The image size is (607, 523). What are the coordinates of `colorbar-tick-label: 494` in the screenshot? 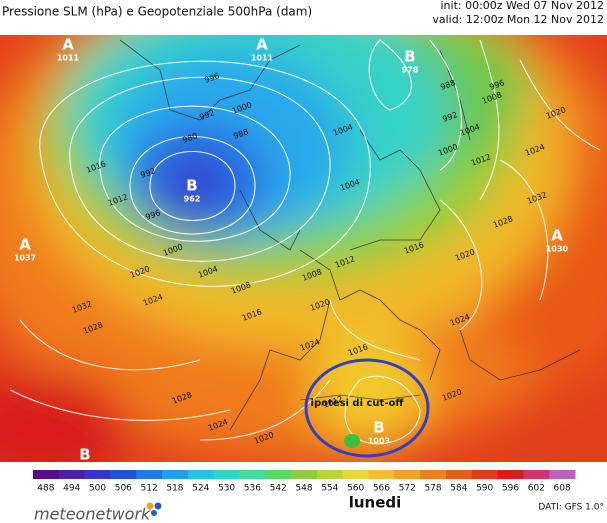 It's located at (71, 489).